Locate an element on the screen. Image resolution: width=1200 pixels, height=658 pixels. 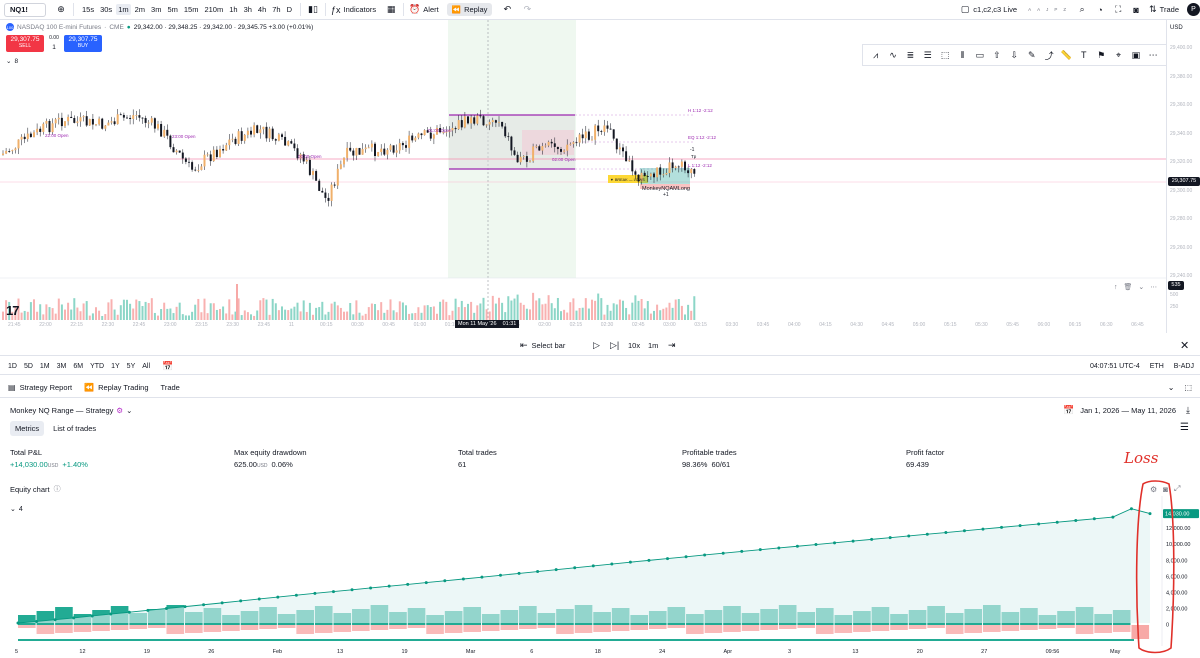
clock-readout: 04:07:51 UTC-4 is located at coordinates (1114, 366).